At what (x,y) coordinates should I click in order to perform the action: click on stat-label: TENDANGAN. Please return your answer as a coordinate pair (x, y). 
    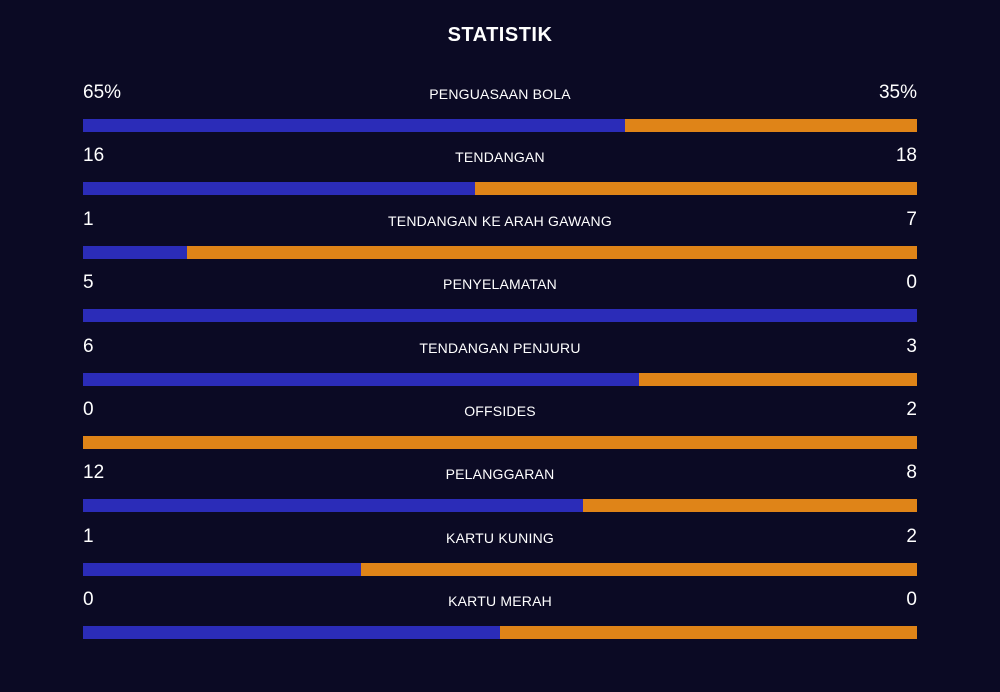
    Looking at the image, I should click on (500, 157).